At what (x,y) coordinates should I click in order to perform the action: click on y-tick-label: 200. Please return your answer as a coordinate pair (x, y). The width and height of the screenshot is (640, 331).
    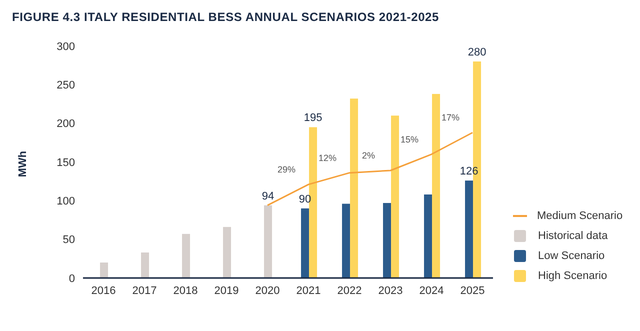
    Looking at the image, I should click on (65, 124).